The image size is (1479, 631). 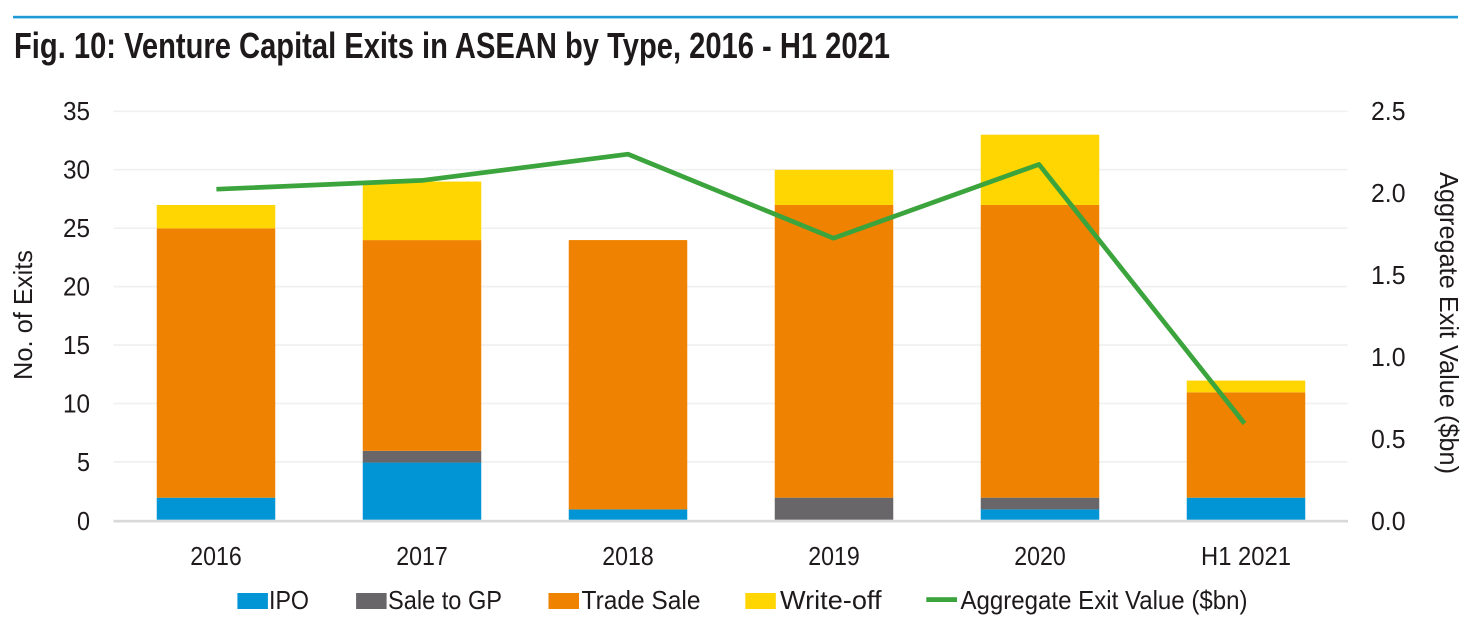 I want to click on svg-text: 20, so click(x=76, y=287).